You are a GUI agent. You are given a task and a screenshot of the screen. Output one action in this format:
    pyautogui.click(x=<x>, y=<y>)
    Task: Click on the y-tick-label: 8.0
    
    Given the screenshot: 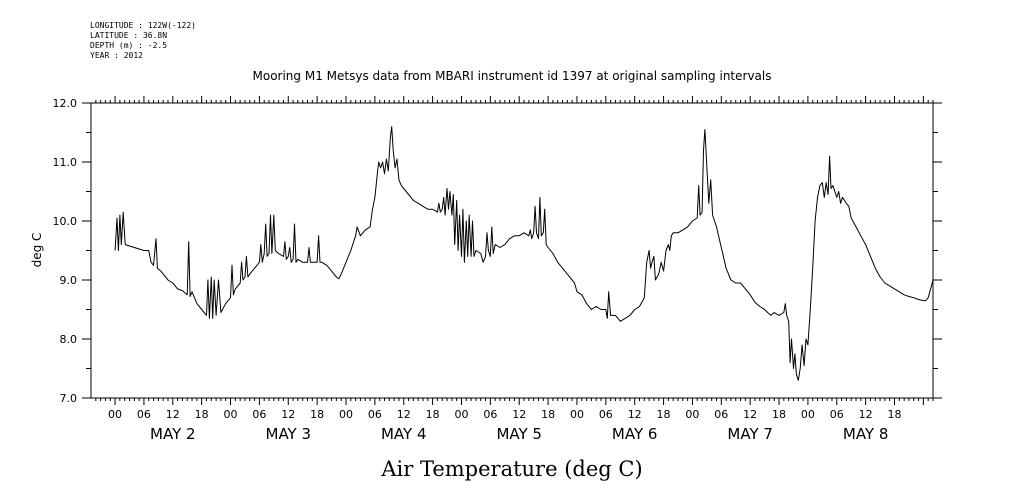 What is the action you would take?
    pyautogui.click(x=69, y=339)
    